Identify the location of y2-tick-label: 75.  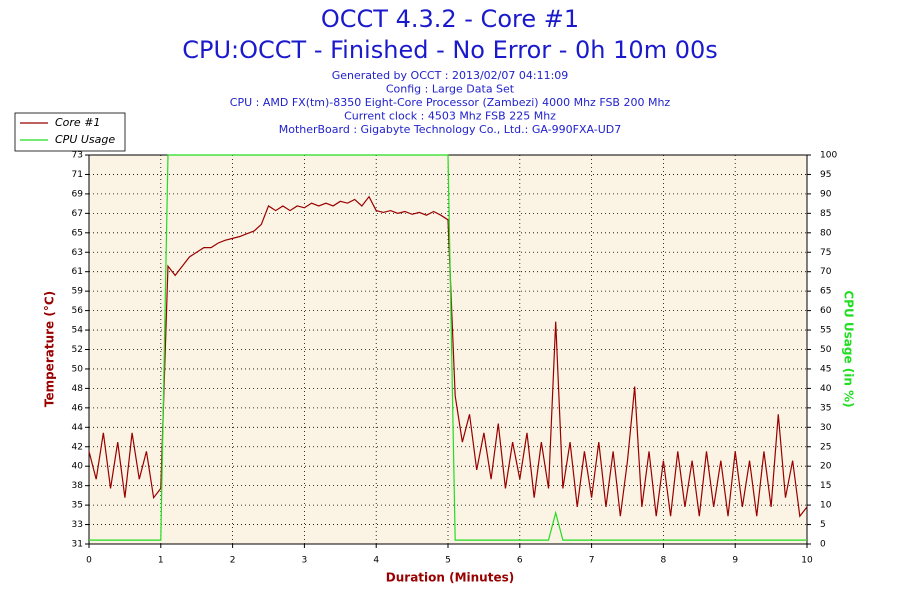
(825, 253).